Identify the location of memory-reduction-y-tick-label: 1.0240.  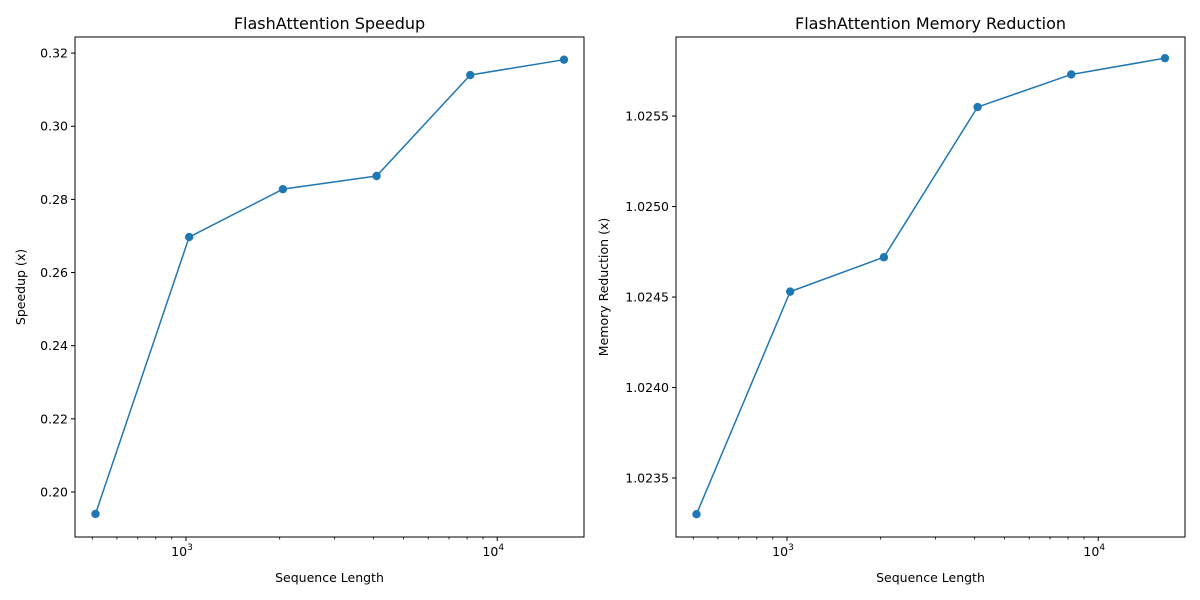
(647, 387).